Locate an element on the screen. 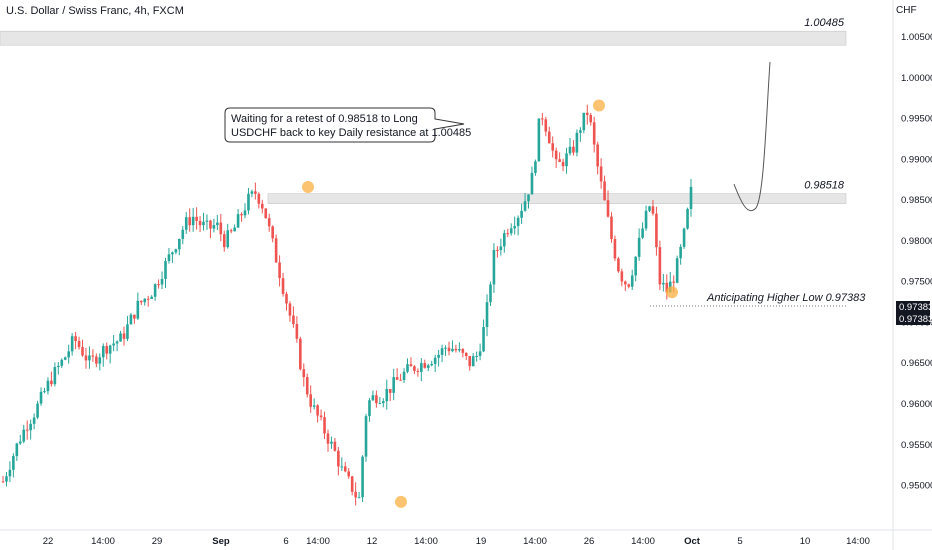 Image resolution: width=932 pixels, height=550 pixels. x-tick-label: 10 is located at coordinates (805, 541).